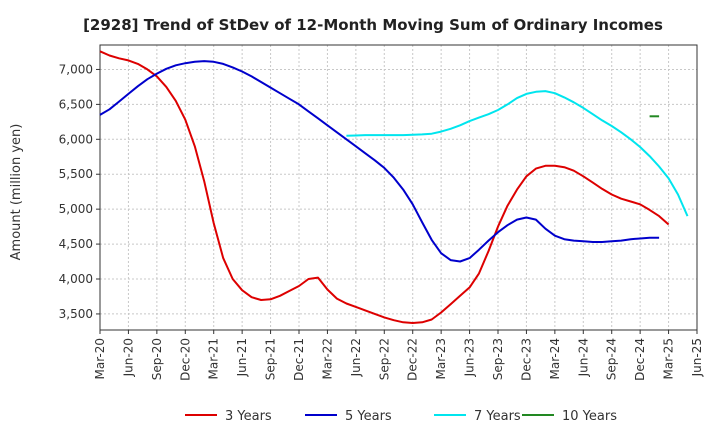 The image size is (720, 440). I want to click on y-axis: 3,500 4,000 4,500 5,000 5,500 6,000 6,500 7,000, so click(79, 191).